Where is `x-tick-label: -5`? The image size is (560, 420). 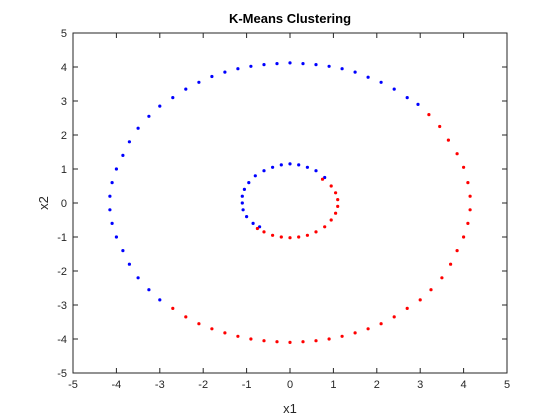
x-tick-label: -5 is located at coordinates (73, 385).